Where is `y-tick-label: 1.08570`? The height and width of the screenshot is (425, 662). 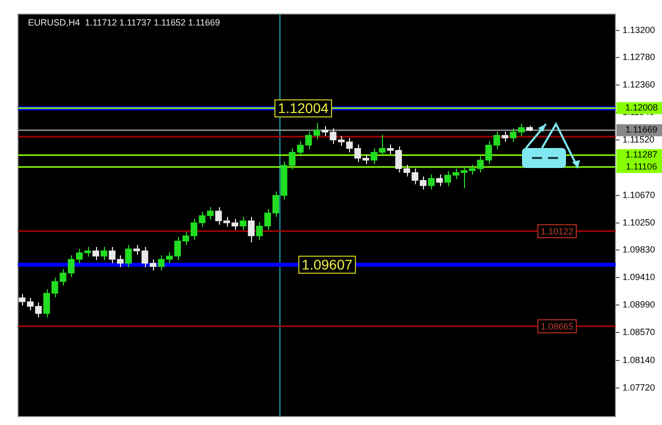
y-tick-label: 1.08570 is located at coordinates (639, 331).